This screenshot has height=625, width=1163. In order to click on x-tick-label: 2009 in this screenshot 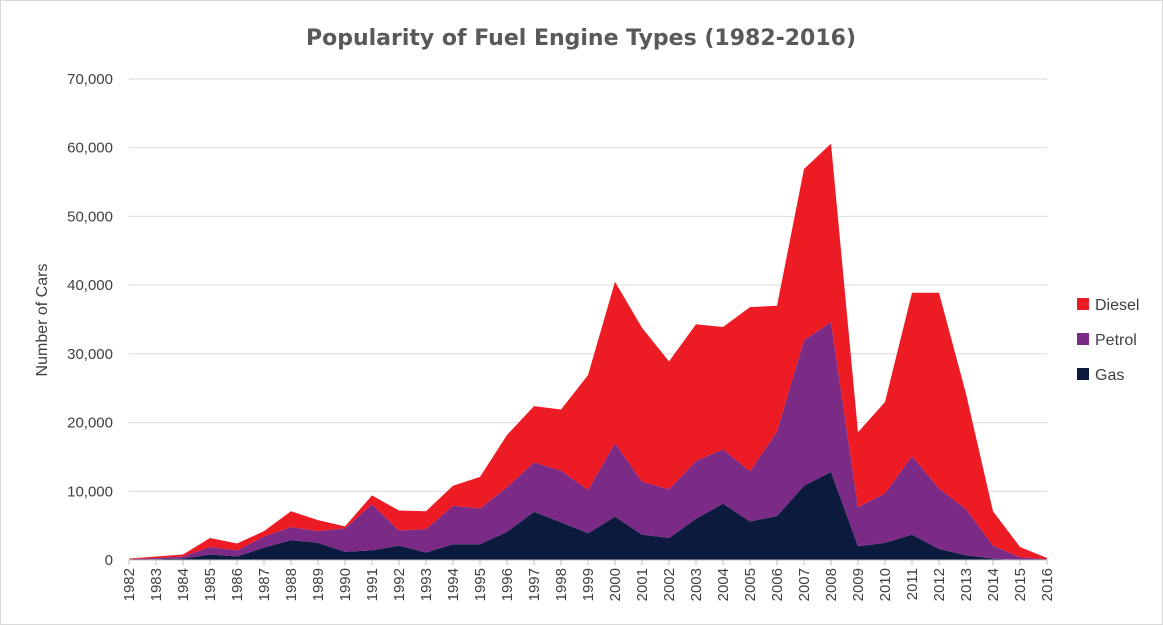, I will do `click(858, 584)`.